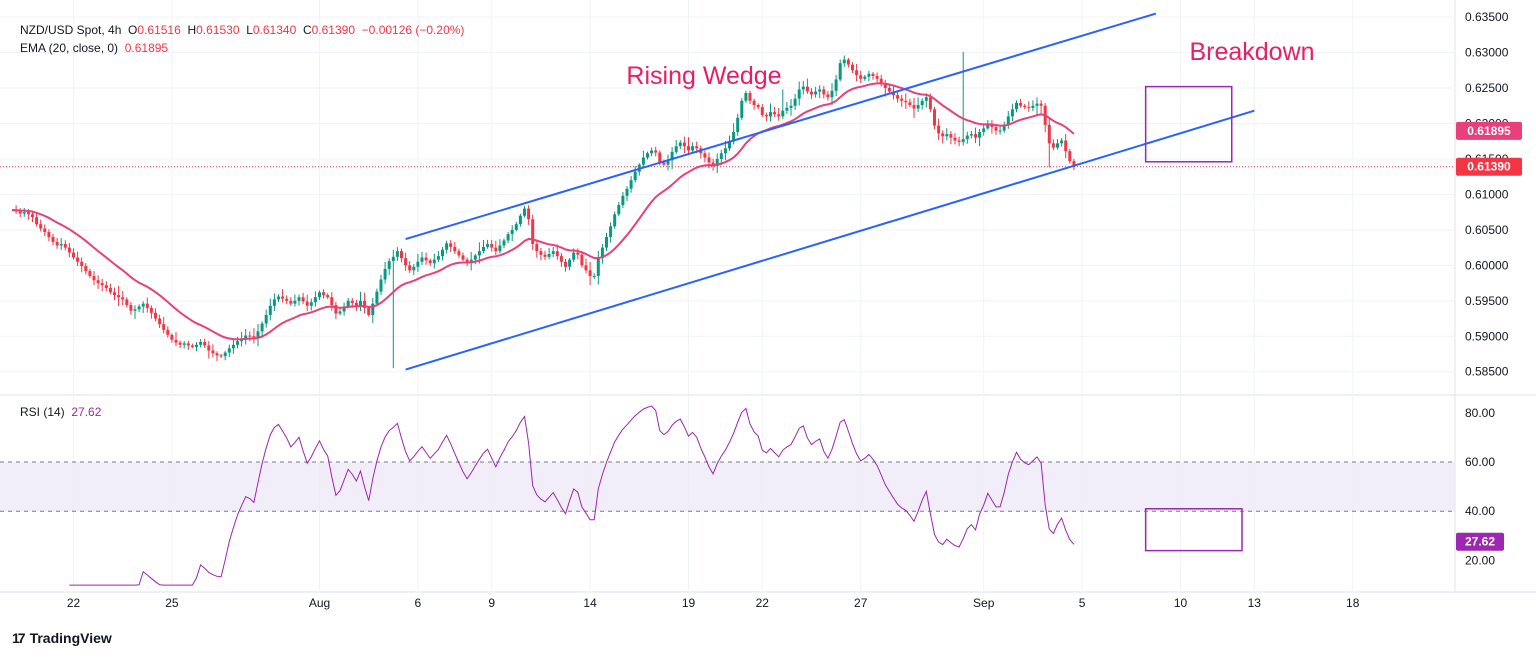 Image resolution: width=1536 pixels, height=658 pixels. What do you see at coordinates (1487, 230) in the screenshot?
I see `price-tick-label: 0.60500` at bounding box center [1487, 230].